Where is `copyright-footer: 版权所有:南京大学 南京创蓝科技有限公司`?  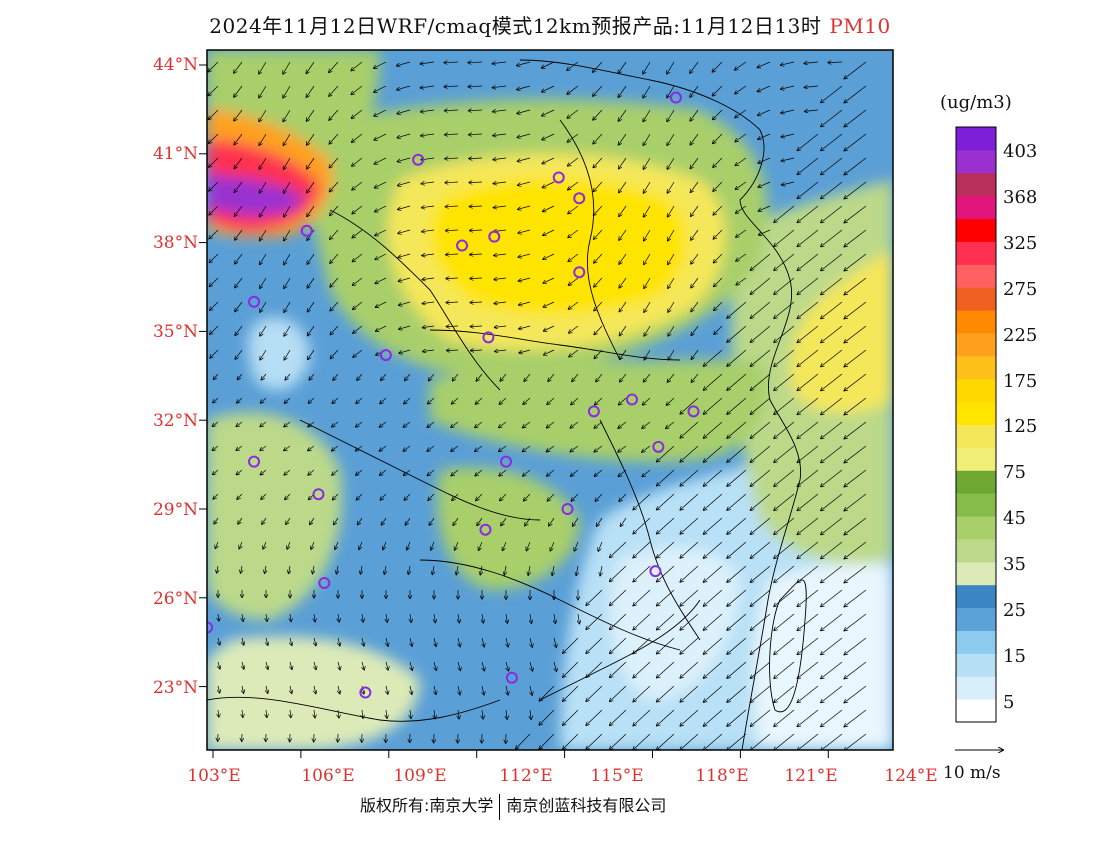
copyright-footer: 版权所有:南京大学 南京创蓝科技有限公司 is located at coordinates (513, 806).